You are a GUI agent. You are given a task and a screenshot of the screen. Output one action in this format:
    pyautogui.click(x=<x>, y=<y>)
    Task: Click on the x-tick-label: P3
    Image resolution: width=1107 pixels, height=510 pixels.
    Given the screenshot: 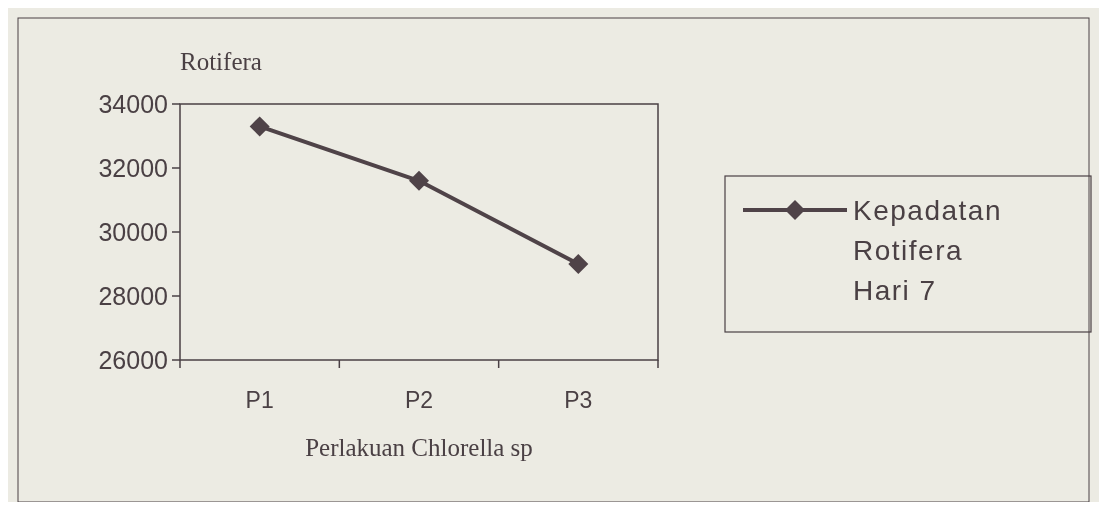 What is the action you would take?
    pyautogui.click(x=578, y=400)
    